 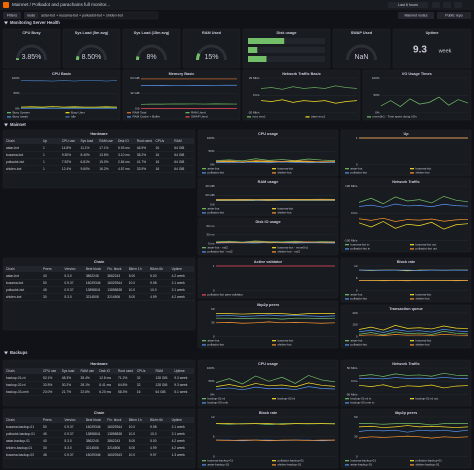 I want to click on link-button, so click(x=454, y=15).